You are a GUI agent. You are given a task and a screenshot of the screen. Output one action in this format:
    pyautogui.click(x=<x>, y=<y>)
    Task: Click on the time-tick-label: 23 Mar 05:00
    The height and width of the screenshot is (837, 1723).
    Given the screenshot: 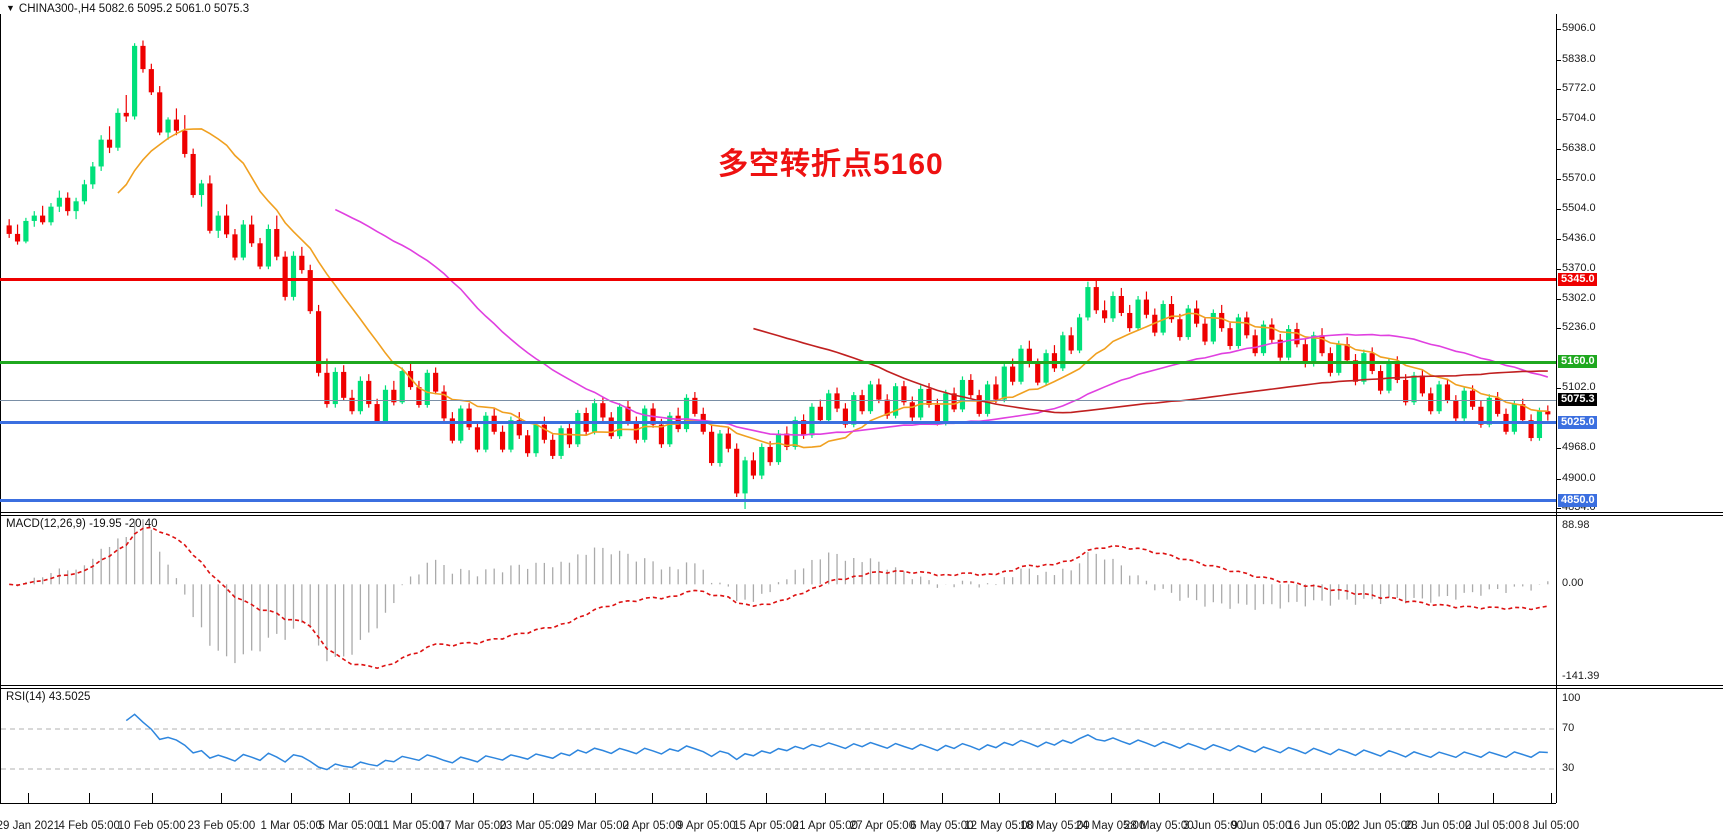 What is the action you would take?
    pyautogui.click(x=533, y=826)
    